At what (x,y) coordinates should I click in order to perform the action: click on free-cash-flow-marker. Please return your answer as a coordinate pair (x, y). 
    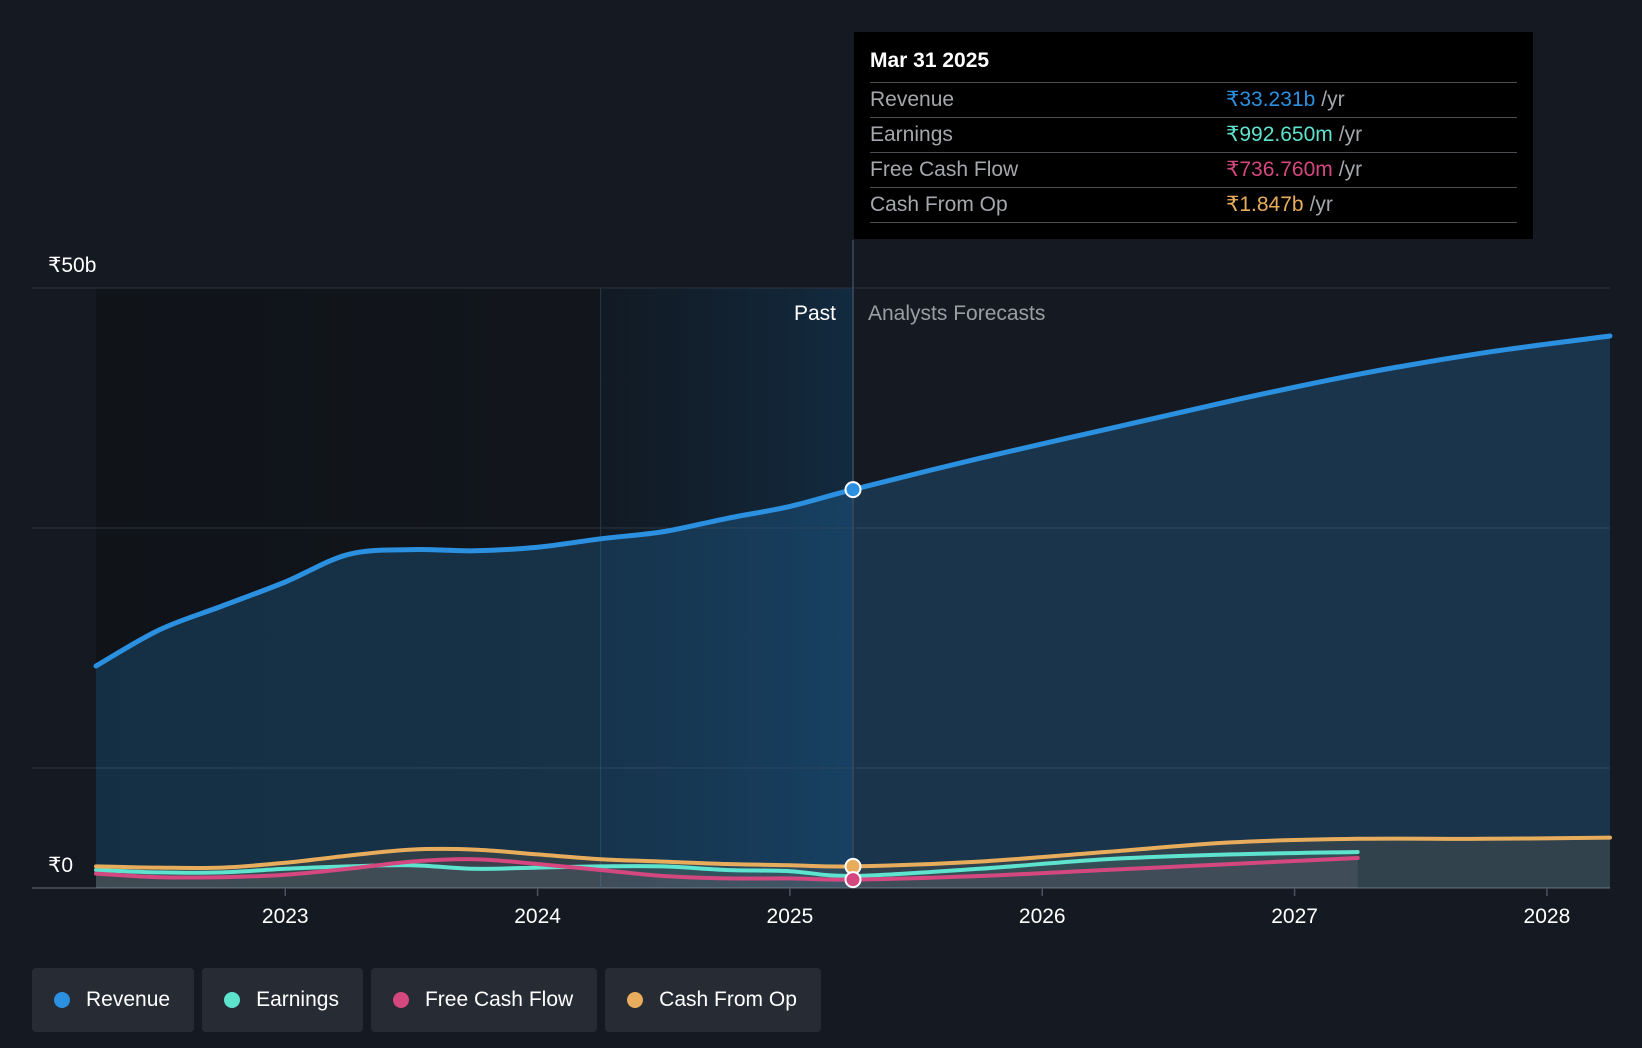
    Looking at the image, I should click on (853, 880).